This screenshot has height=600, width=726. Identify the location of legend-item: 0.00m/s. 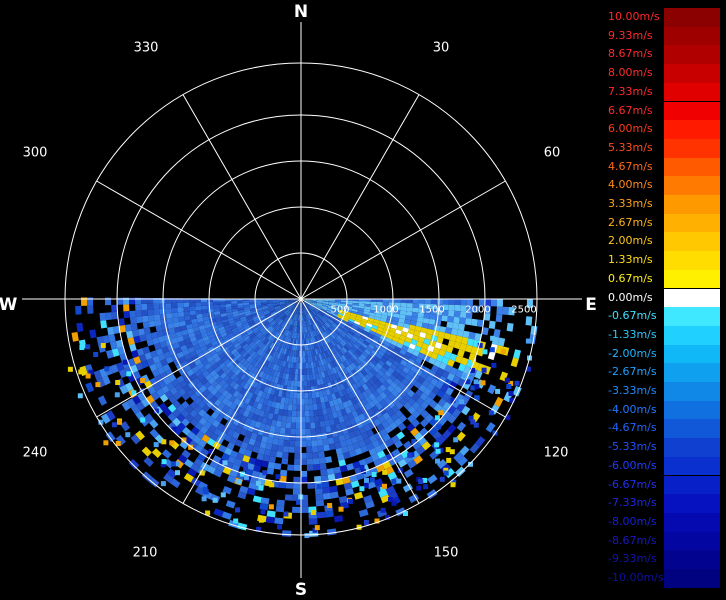
(666, 298).